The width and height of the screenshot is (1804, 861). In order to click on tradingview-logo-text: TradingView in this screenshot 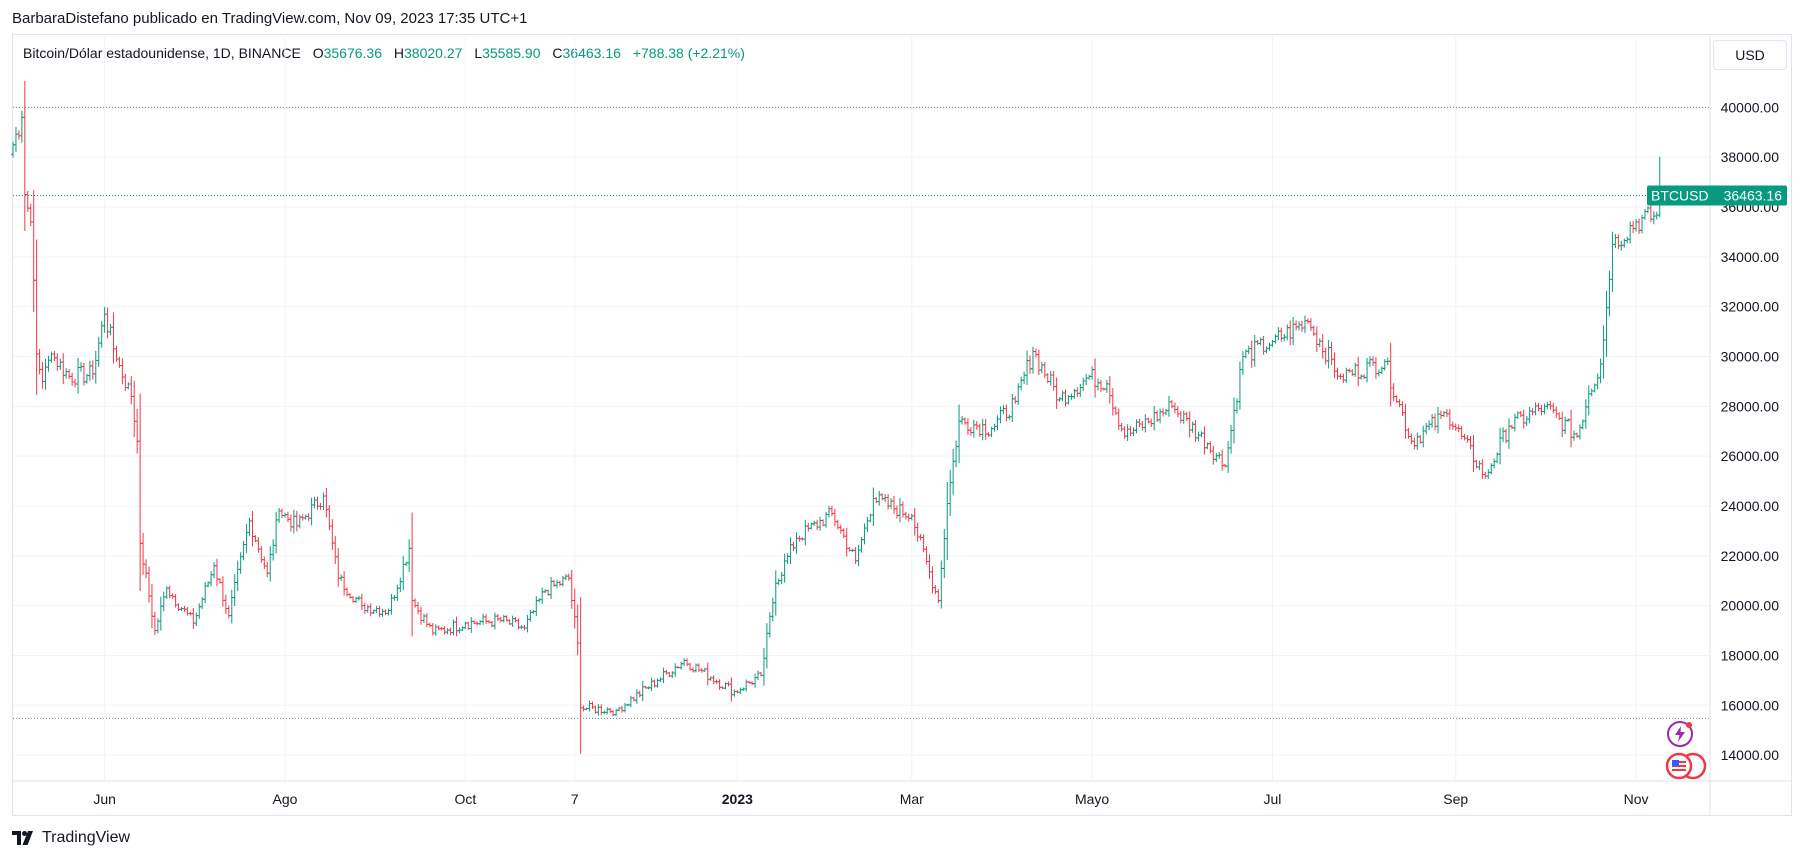, I will do `click(86, 837)`.